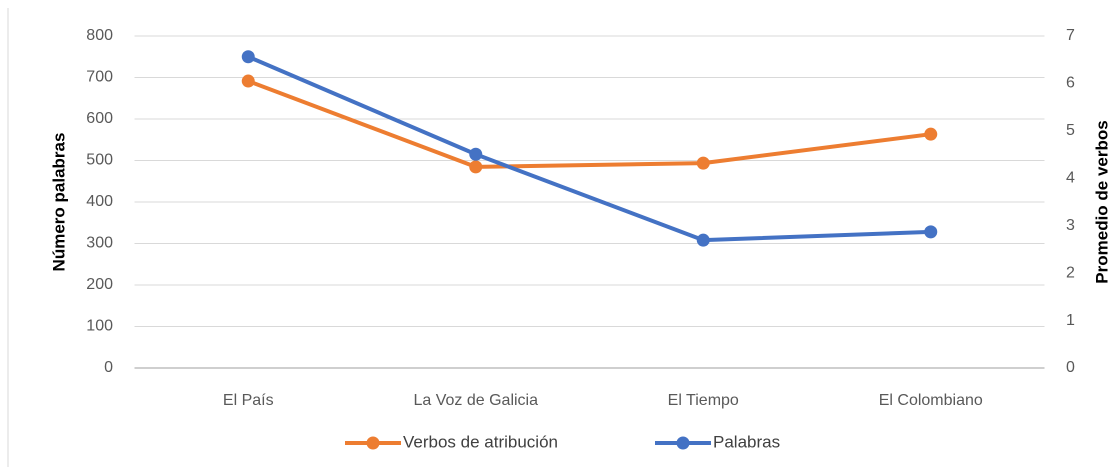 The image size is (1114, 467). I want to click on x-tick-label: La Voz de Galicia, so click(475, 400).